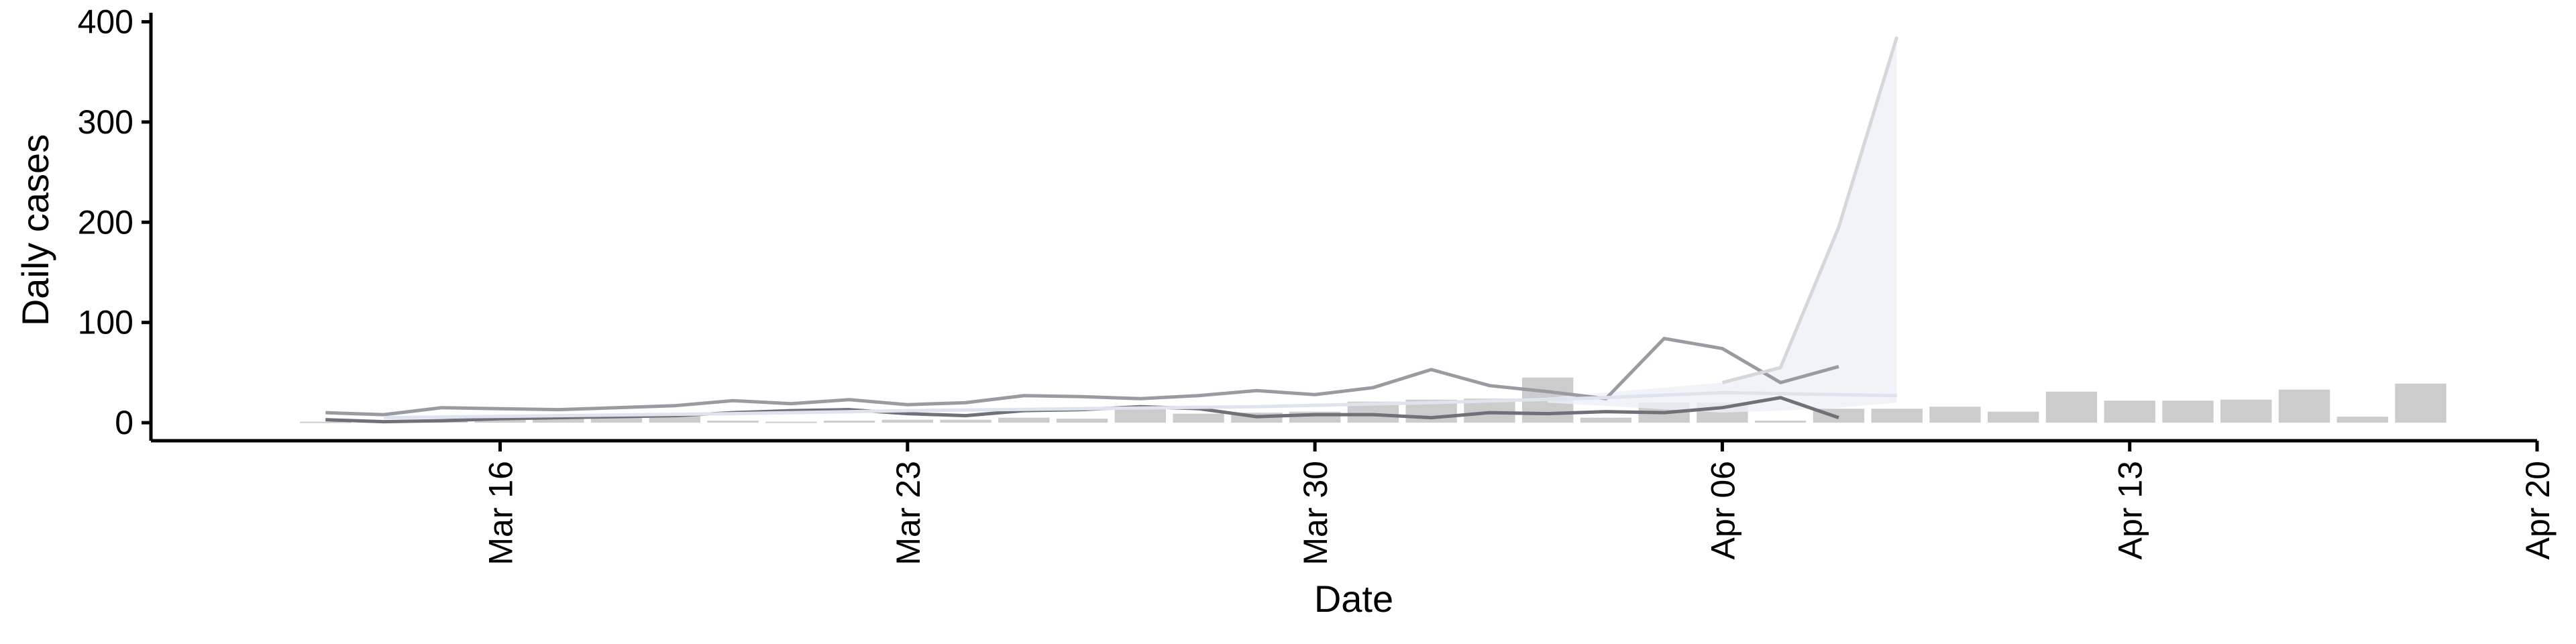 The width and height of the screenshot is (2576, 644). I want to click on y-tick-label: 400, so click(105, 21).